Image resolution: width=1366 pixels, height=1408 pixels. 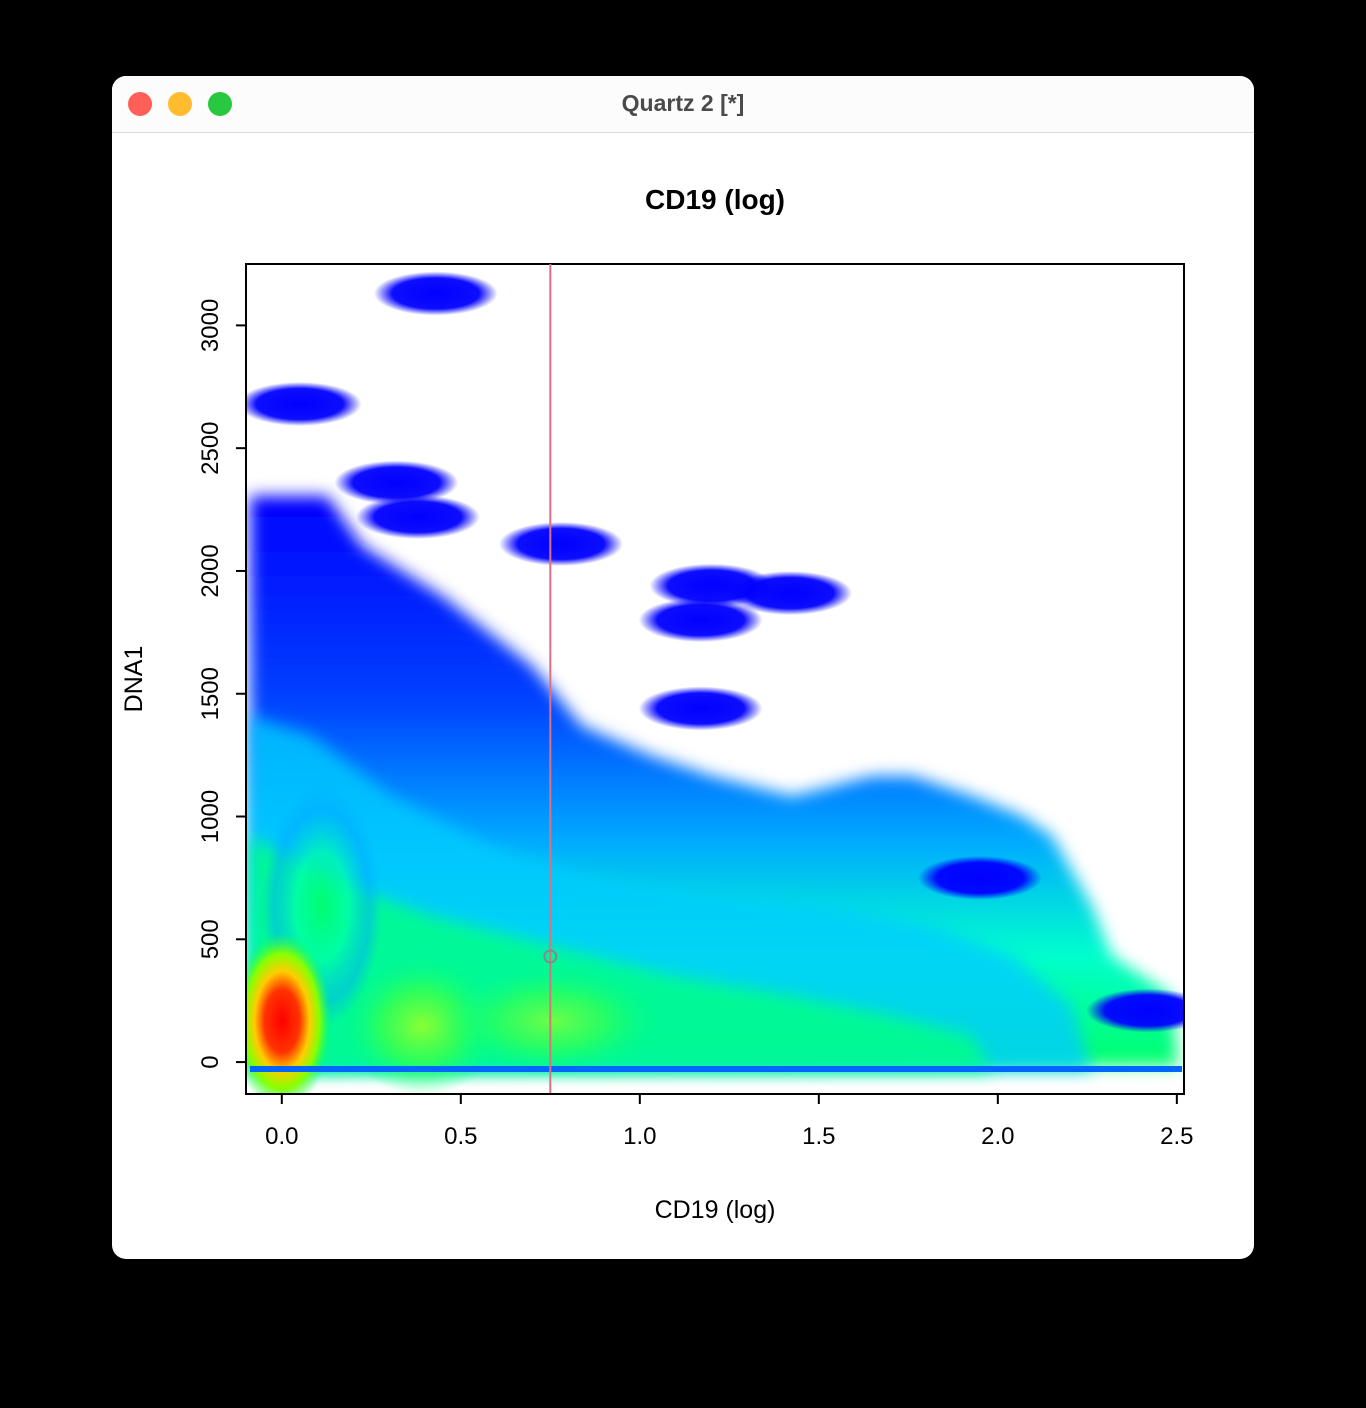 What do you see at coordinates (639, 1136) in the screenshot?
I see `x-tick-label: 1.0` at bounding box center [639, 1136].